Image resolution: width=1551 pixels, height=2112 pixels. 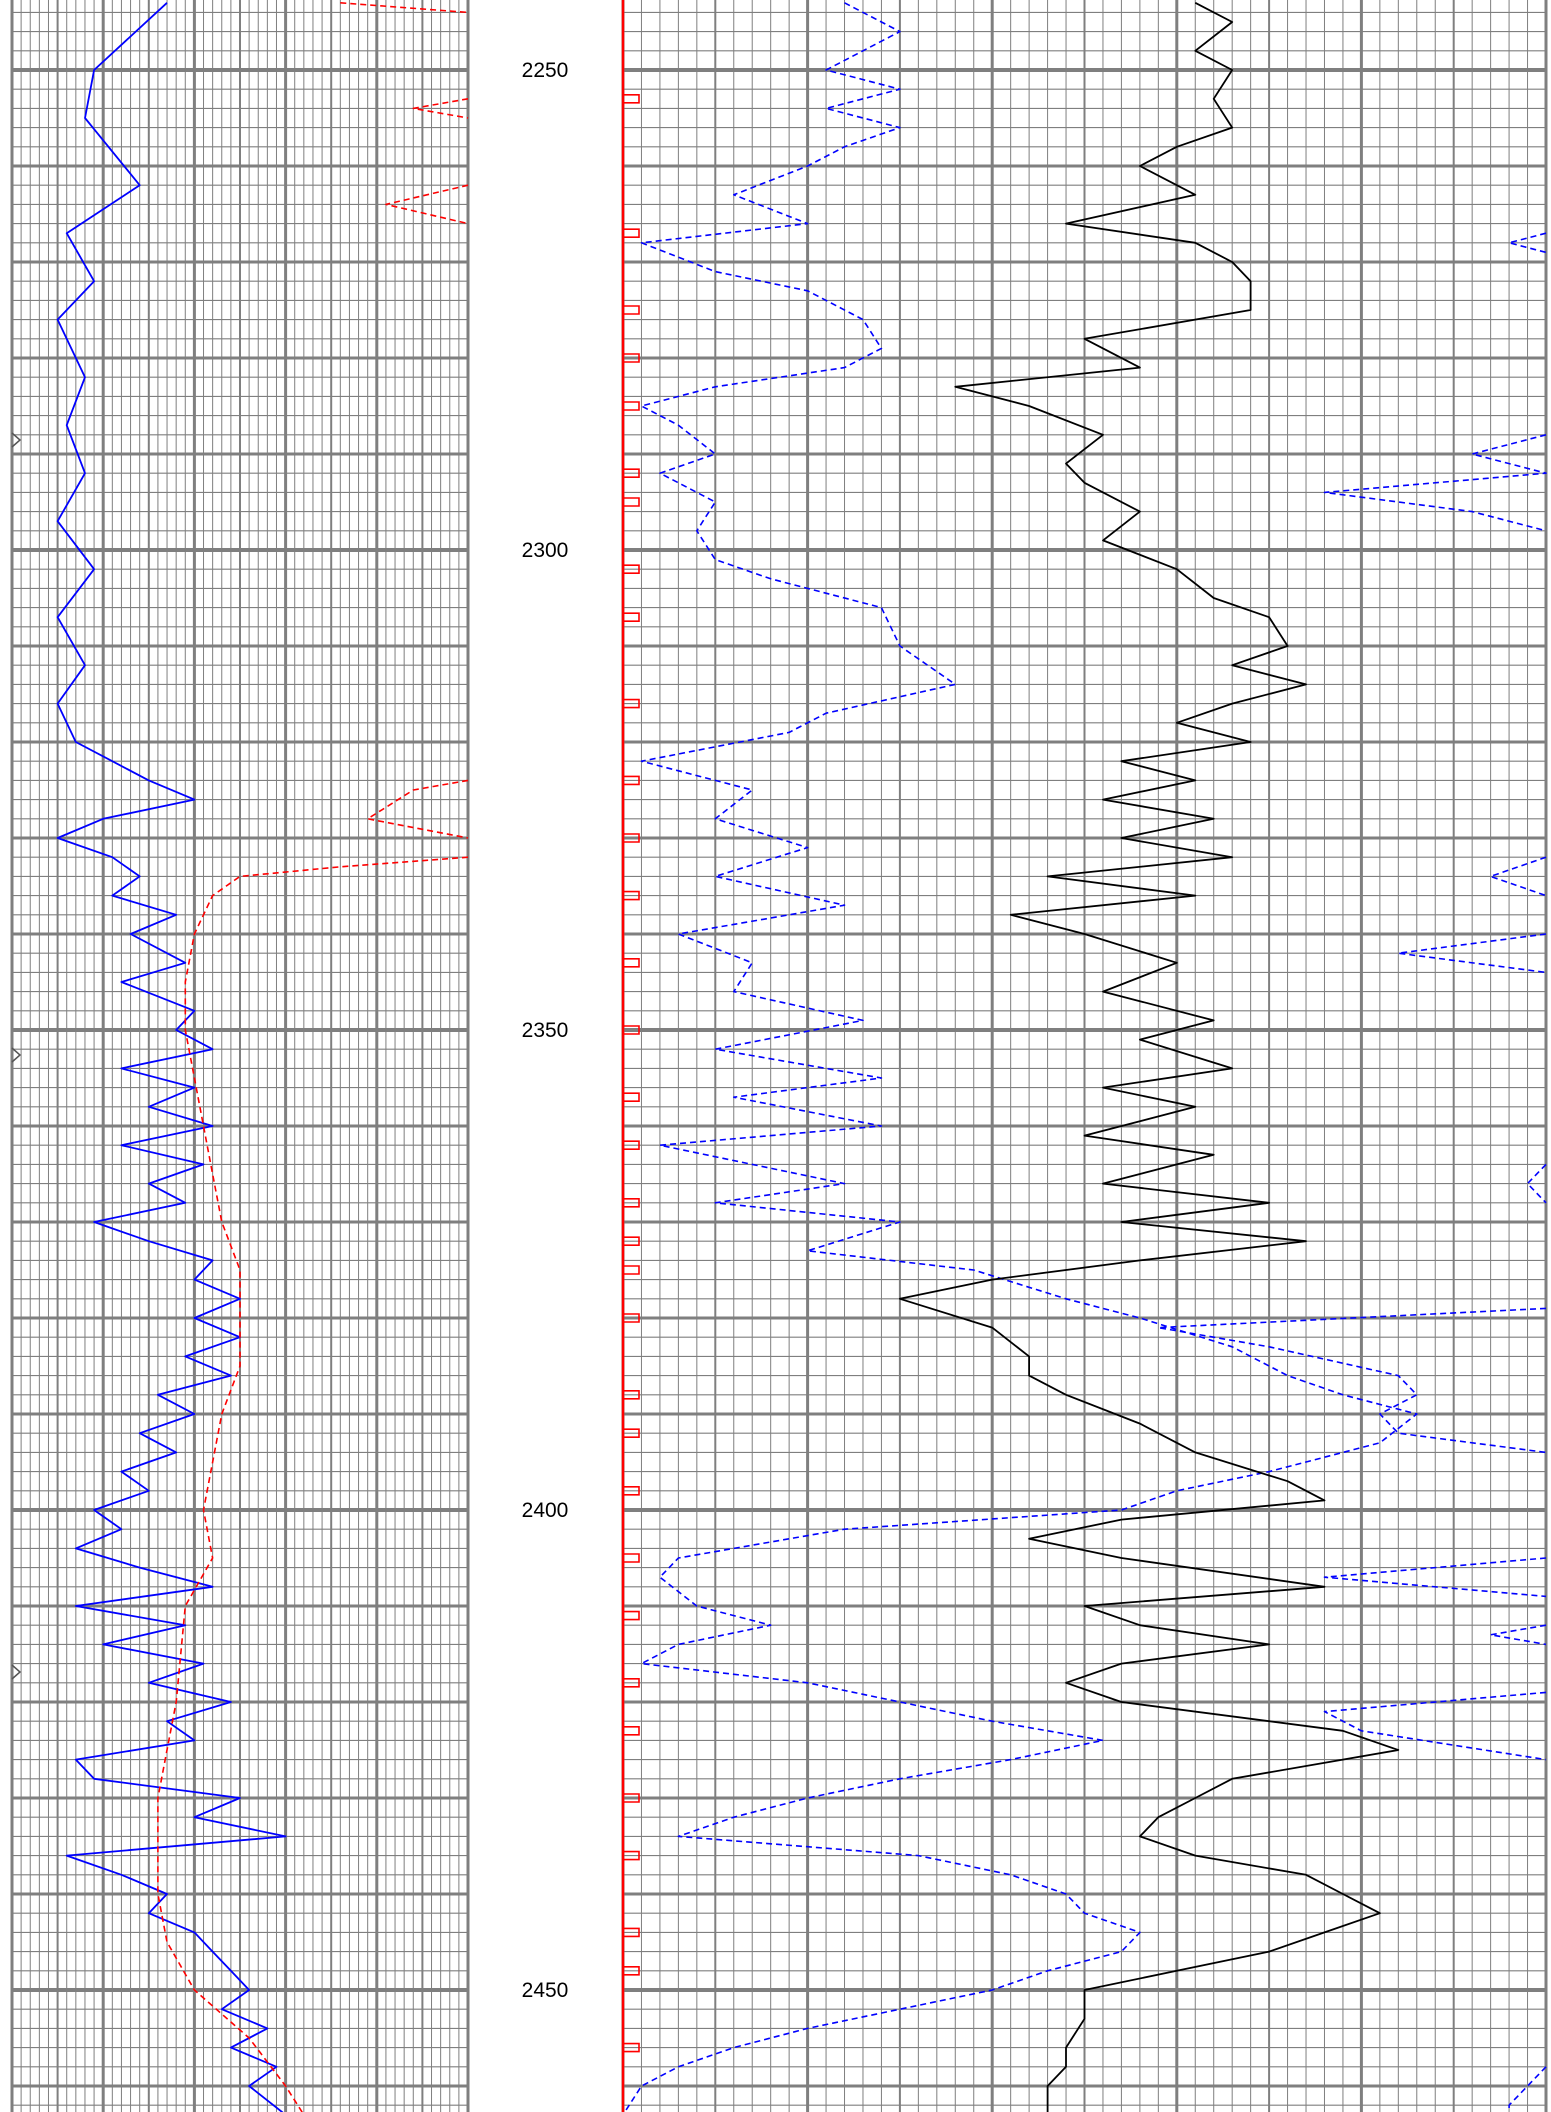 I want to click on depth-tick-label: 2400, so click(x=545, y=1510).